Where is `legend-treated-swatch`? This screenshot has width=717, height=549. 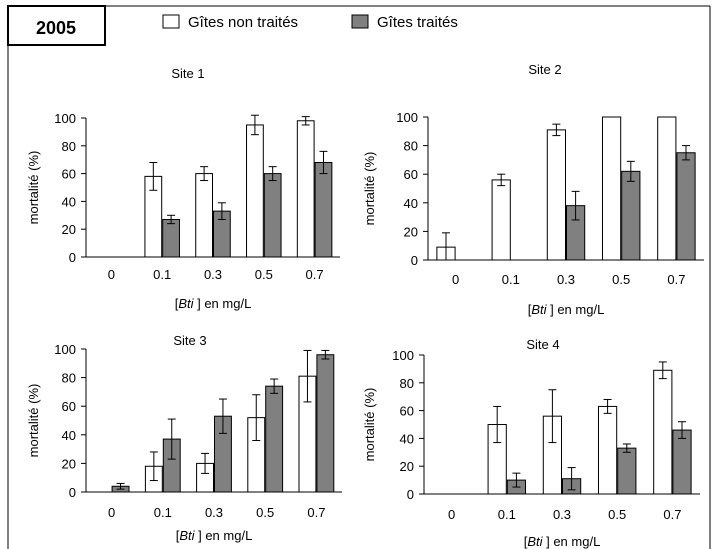
legend-treated-swatch is located at coordinates (360, 21).